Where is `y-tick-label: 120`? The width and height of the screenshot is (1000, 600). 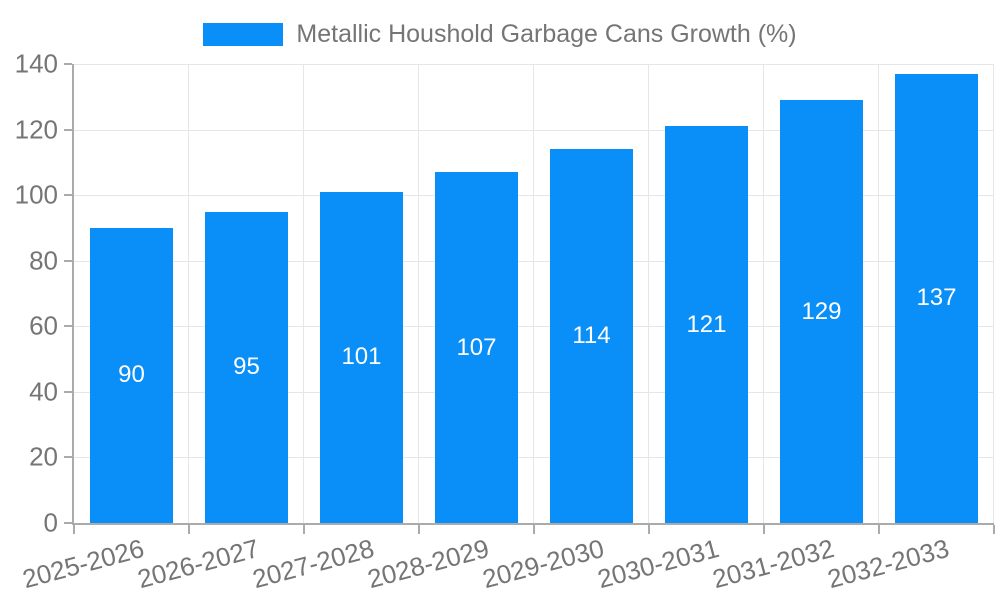 y-tick-label: 120 is located at coordinates (36, 129).